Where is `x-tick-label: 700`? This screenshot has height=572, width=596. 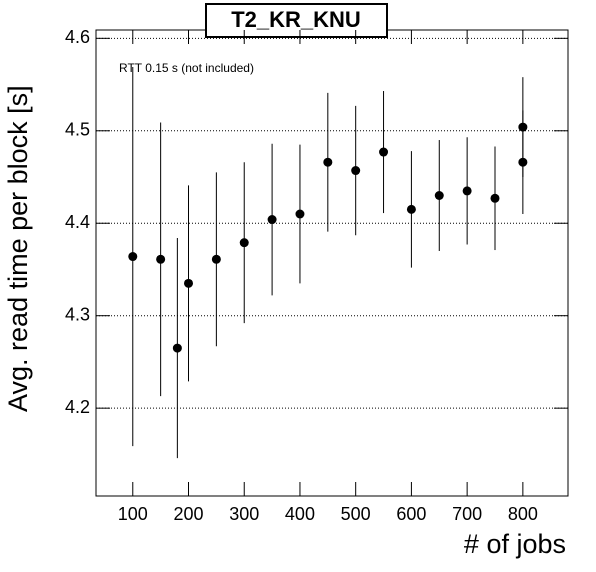 x-tick-label: 700 is located at coordinates (467, 514).